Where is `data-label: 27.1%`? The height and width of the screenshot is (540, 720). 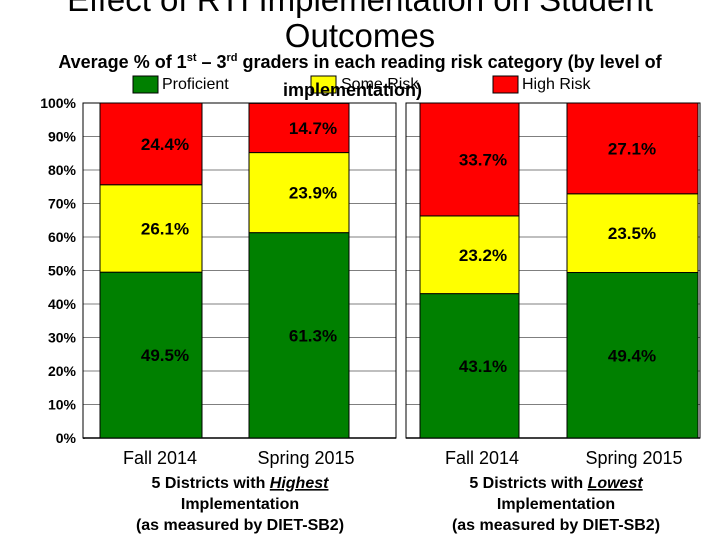 data-label: 27.1% is located at coordinates (632, 148).